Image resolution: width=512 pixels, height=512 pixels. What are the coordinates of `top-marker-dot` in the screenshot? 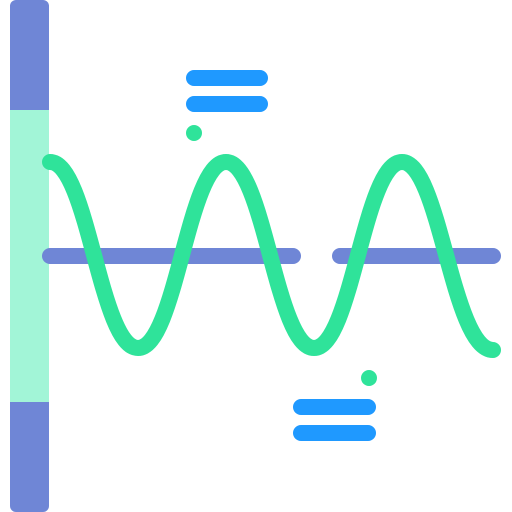 It's located at (194, 133).